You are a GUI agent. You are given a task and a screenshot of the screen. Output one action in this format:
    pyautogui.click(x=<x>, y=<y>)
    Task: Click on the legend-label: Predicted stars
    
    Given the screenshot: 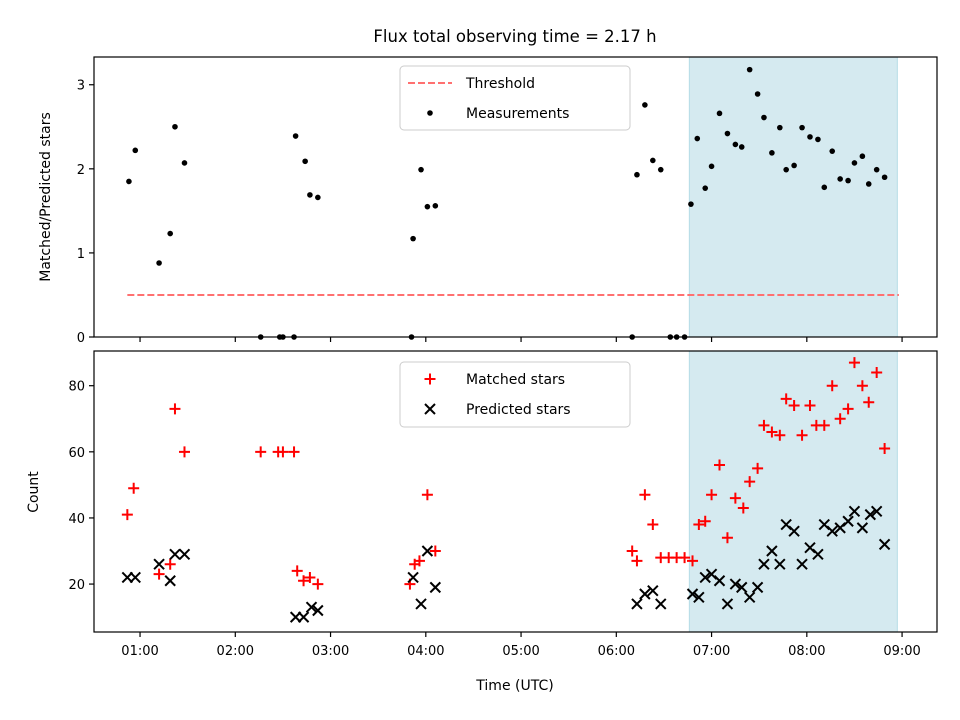 What is the action you would take?
    pyautogui.click(x=518, y=410)
    